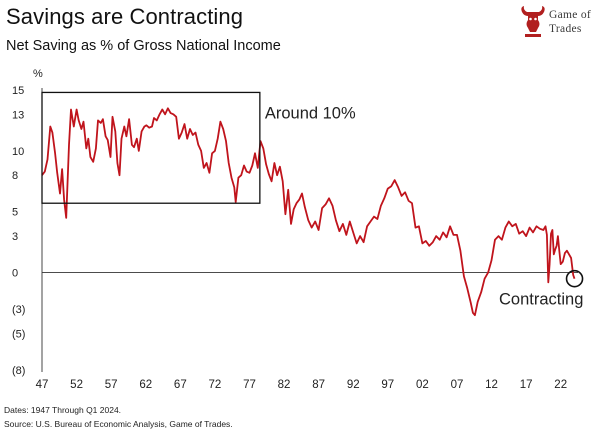 The height and width of the screenshot is (438, 604). Describe the element at coordinates (422, 385) in the screenshot. I see `x-tick-label: 02` at that location.